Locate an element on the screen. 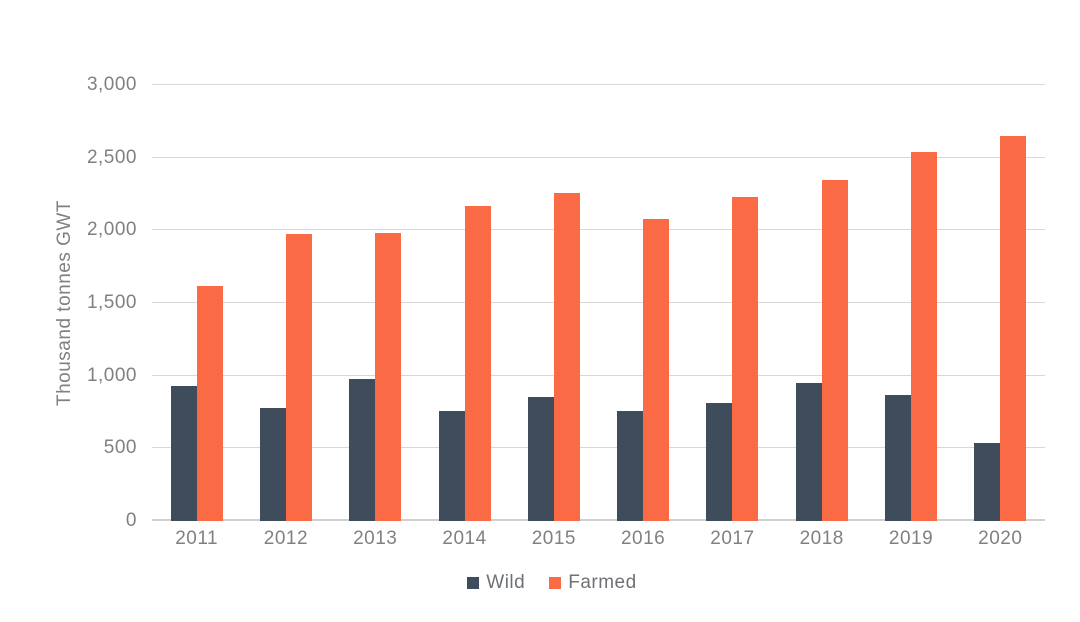 This screenshot has width=1080, height=622. bar-farmed-2019 is located at coordinates (924, 336).